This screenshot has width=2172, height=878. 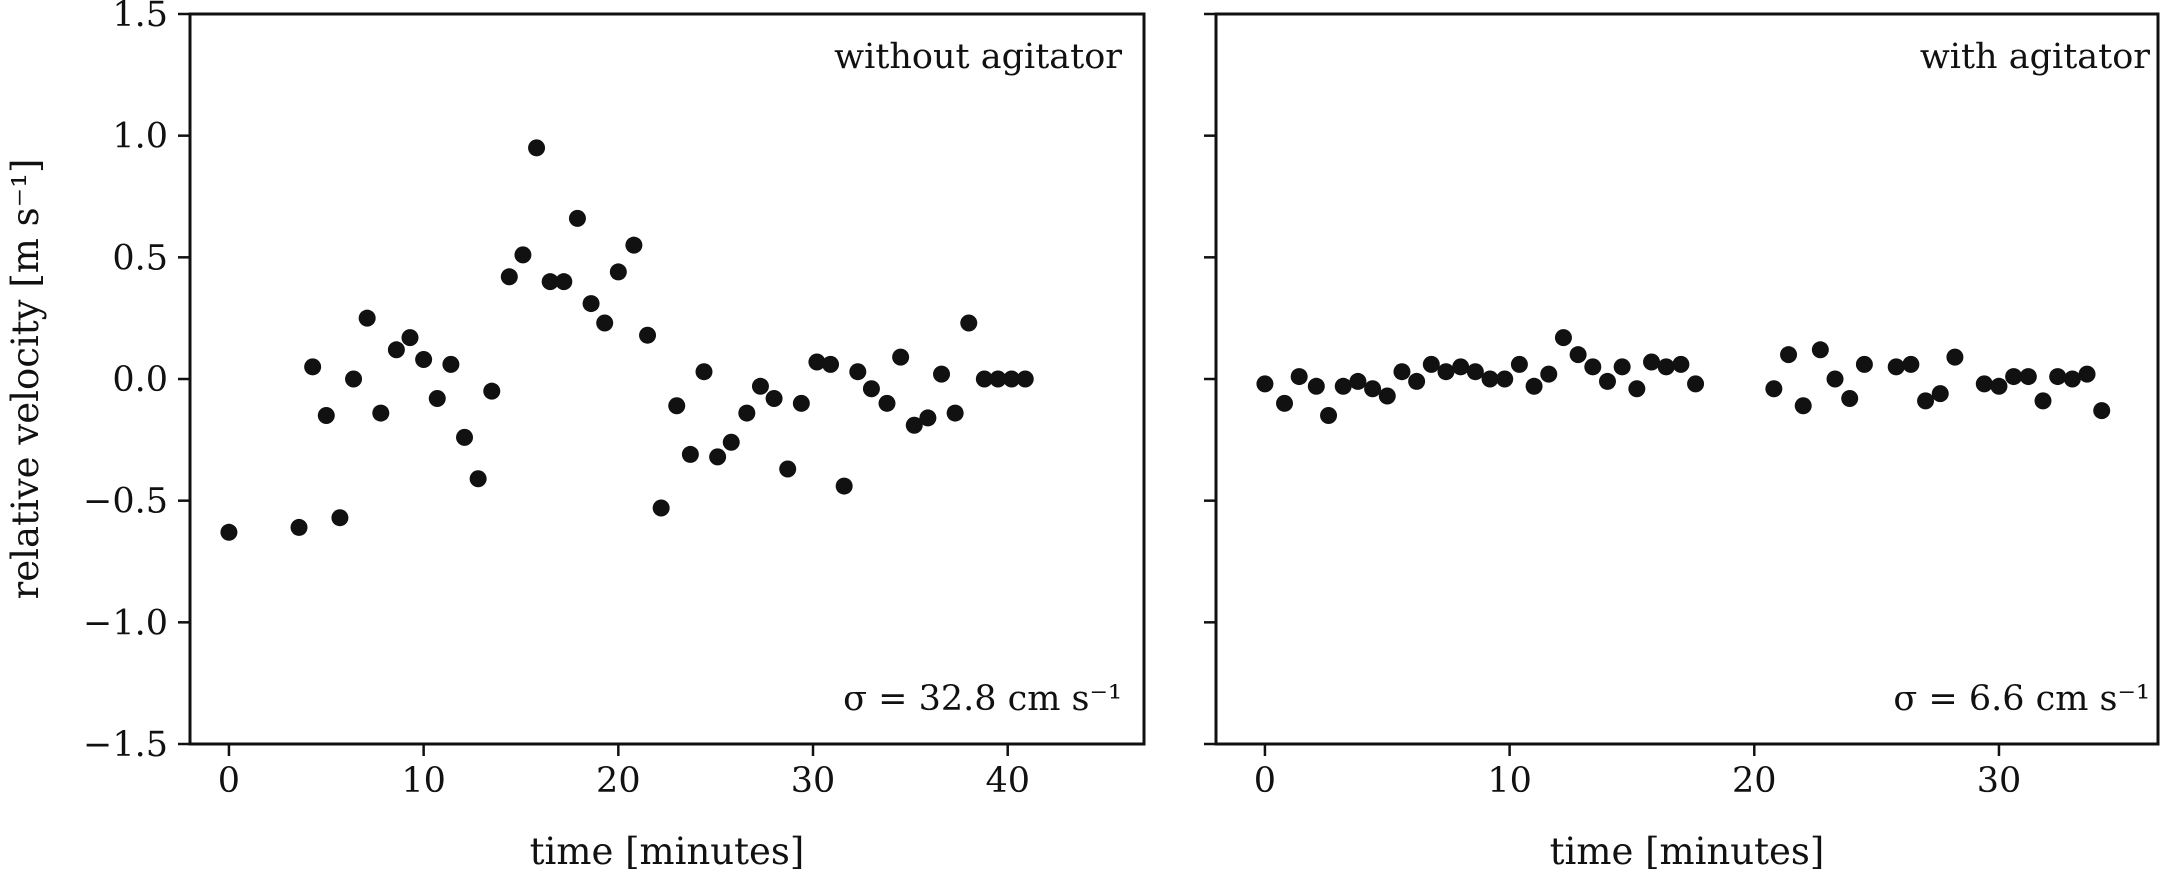 What do you see at coordinates (140, 258) in the screenshot?
I see `y-tick-label: 0.5` at bounding box center [140, 258].